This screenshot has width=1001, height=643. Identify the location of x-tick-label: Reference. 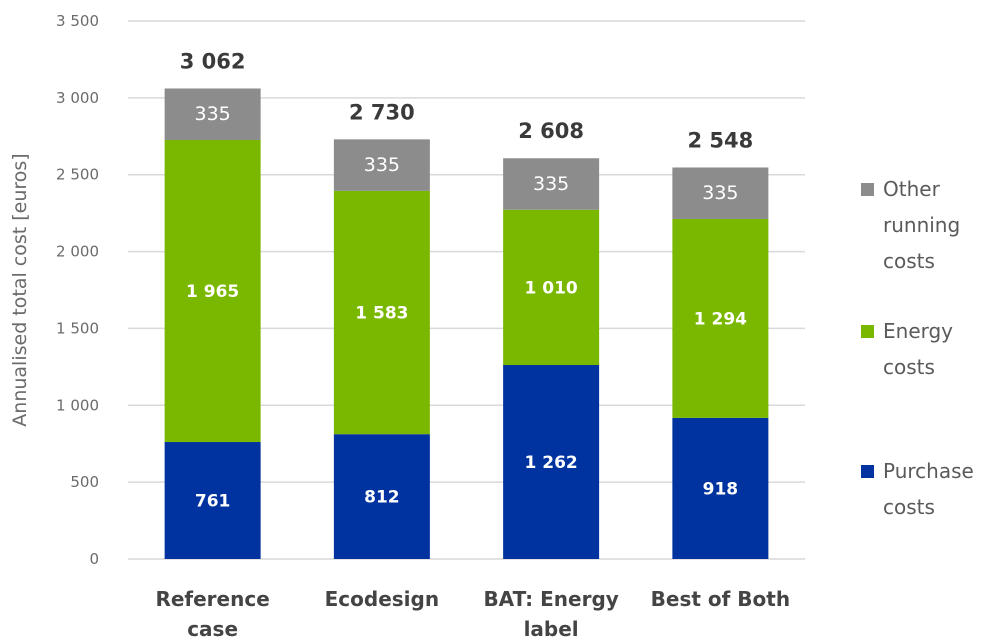
(212, 599).